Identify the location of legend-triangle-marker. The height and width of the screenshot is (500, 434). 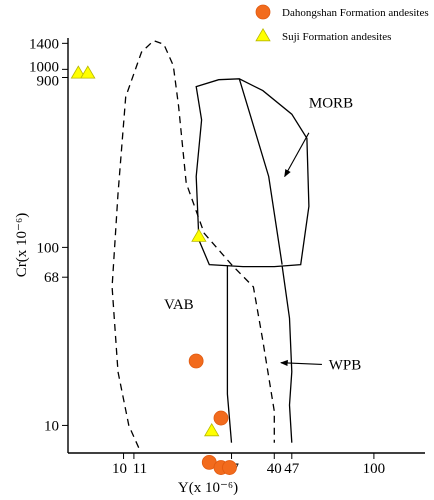
(263, 35).